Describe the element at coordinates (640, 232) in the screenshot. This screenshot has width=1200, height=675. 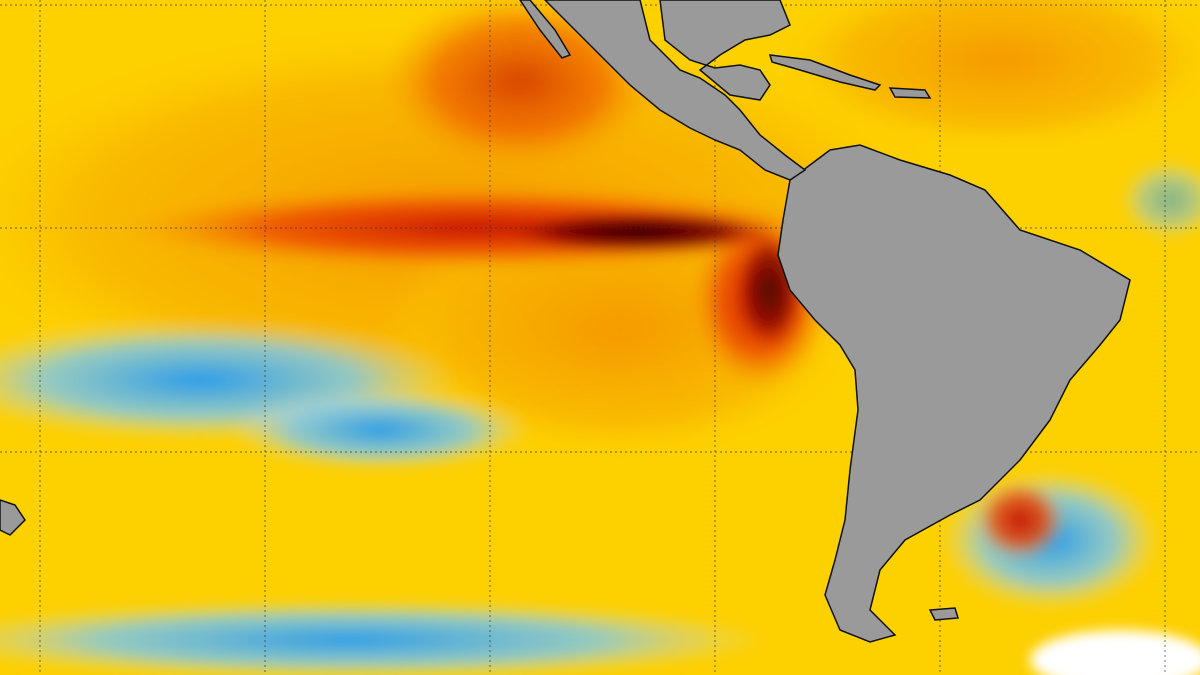
I see `hot-core` at that location.